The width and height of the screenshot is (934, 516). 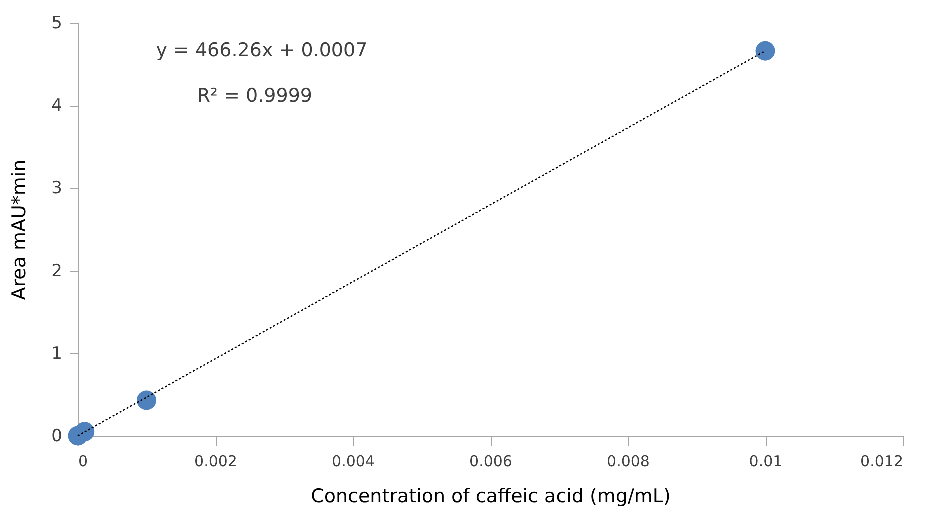 What do you see at coordinates (628, 461) in the screenshot?
I see `x-tick-label: 0.008` at bounding box center [628, 461].